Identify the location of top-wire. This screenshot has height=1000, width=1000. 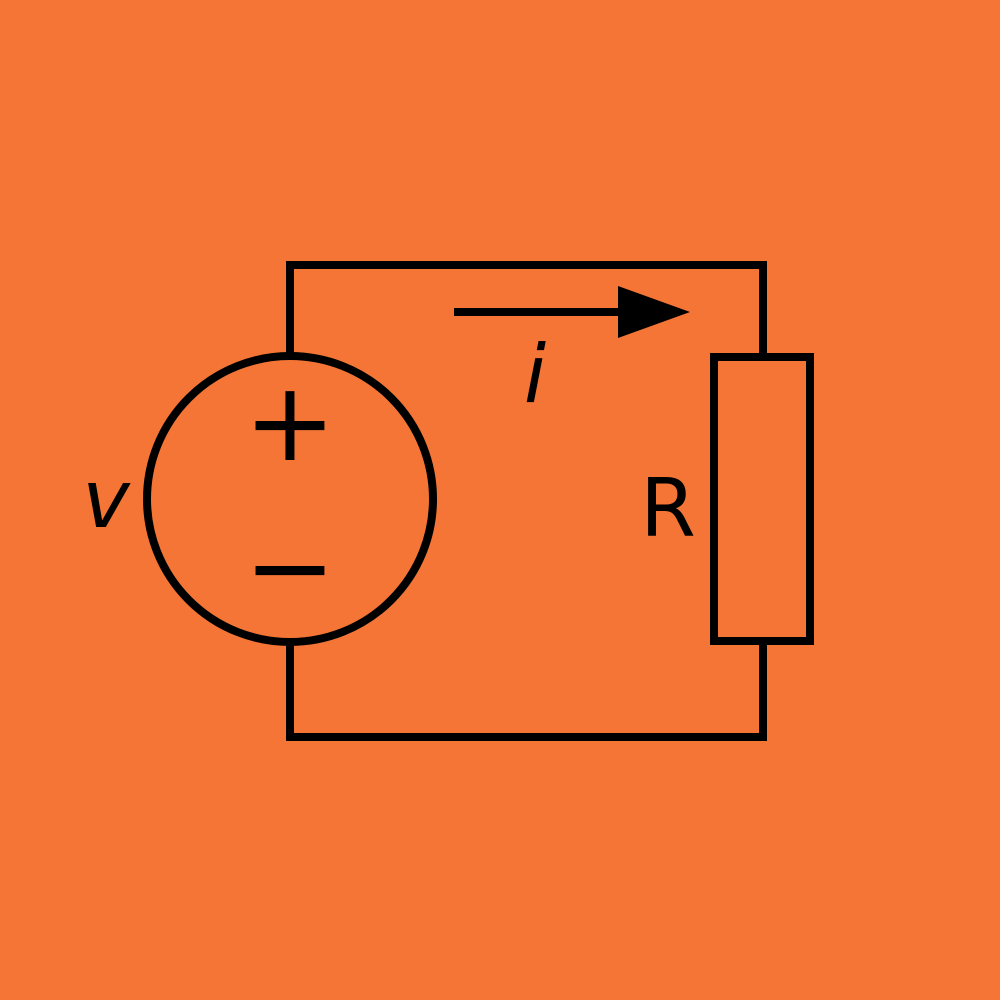
(526, 310).